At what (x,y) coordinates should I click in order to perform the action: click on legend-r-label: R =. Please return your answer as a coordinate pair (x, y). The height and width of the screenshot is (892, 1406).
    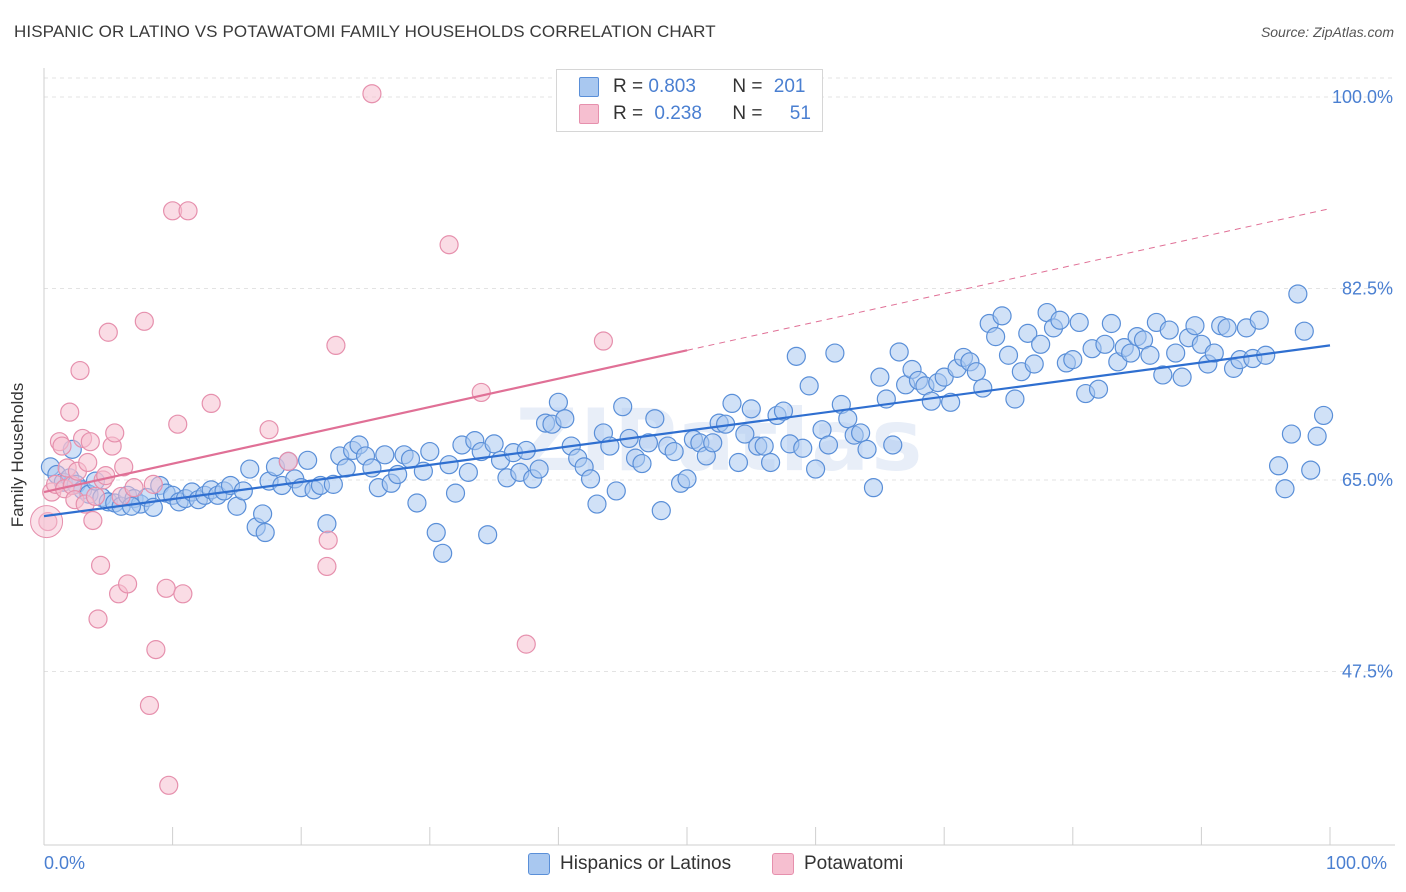
    Looking at the image, I should click on (628, 113).